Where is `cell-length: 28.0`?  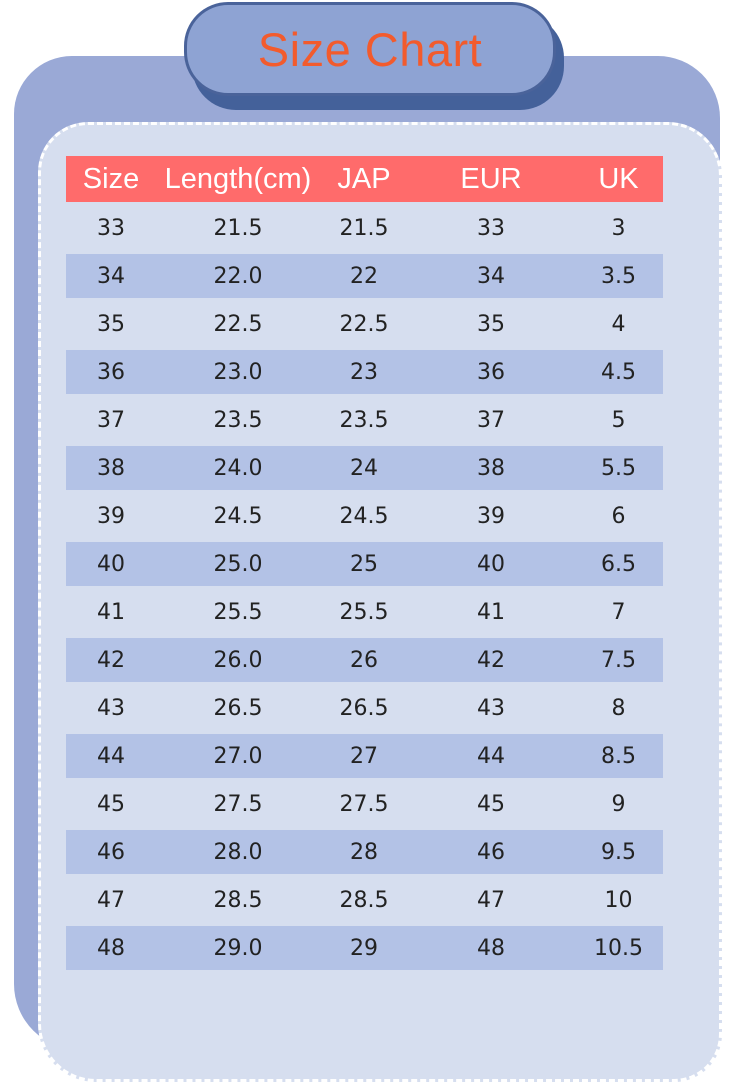 cell-length: 28.0 is located at coordinates (238, 852).